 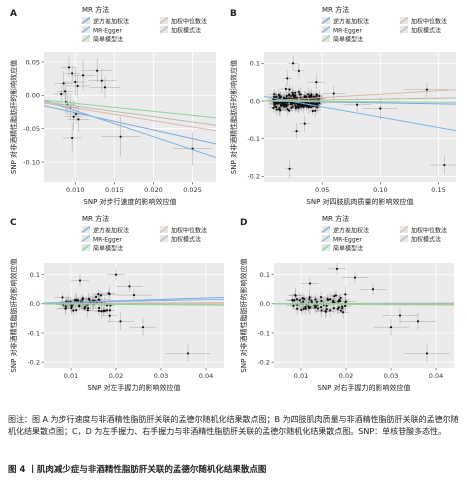 I want to click on plot-background, so click(x=360, y=117).